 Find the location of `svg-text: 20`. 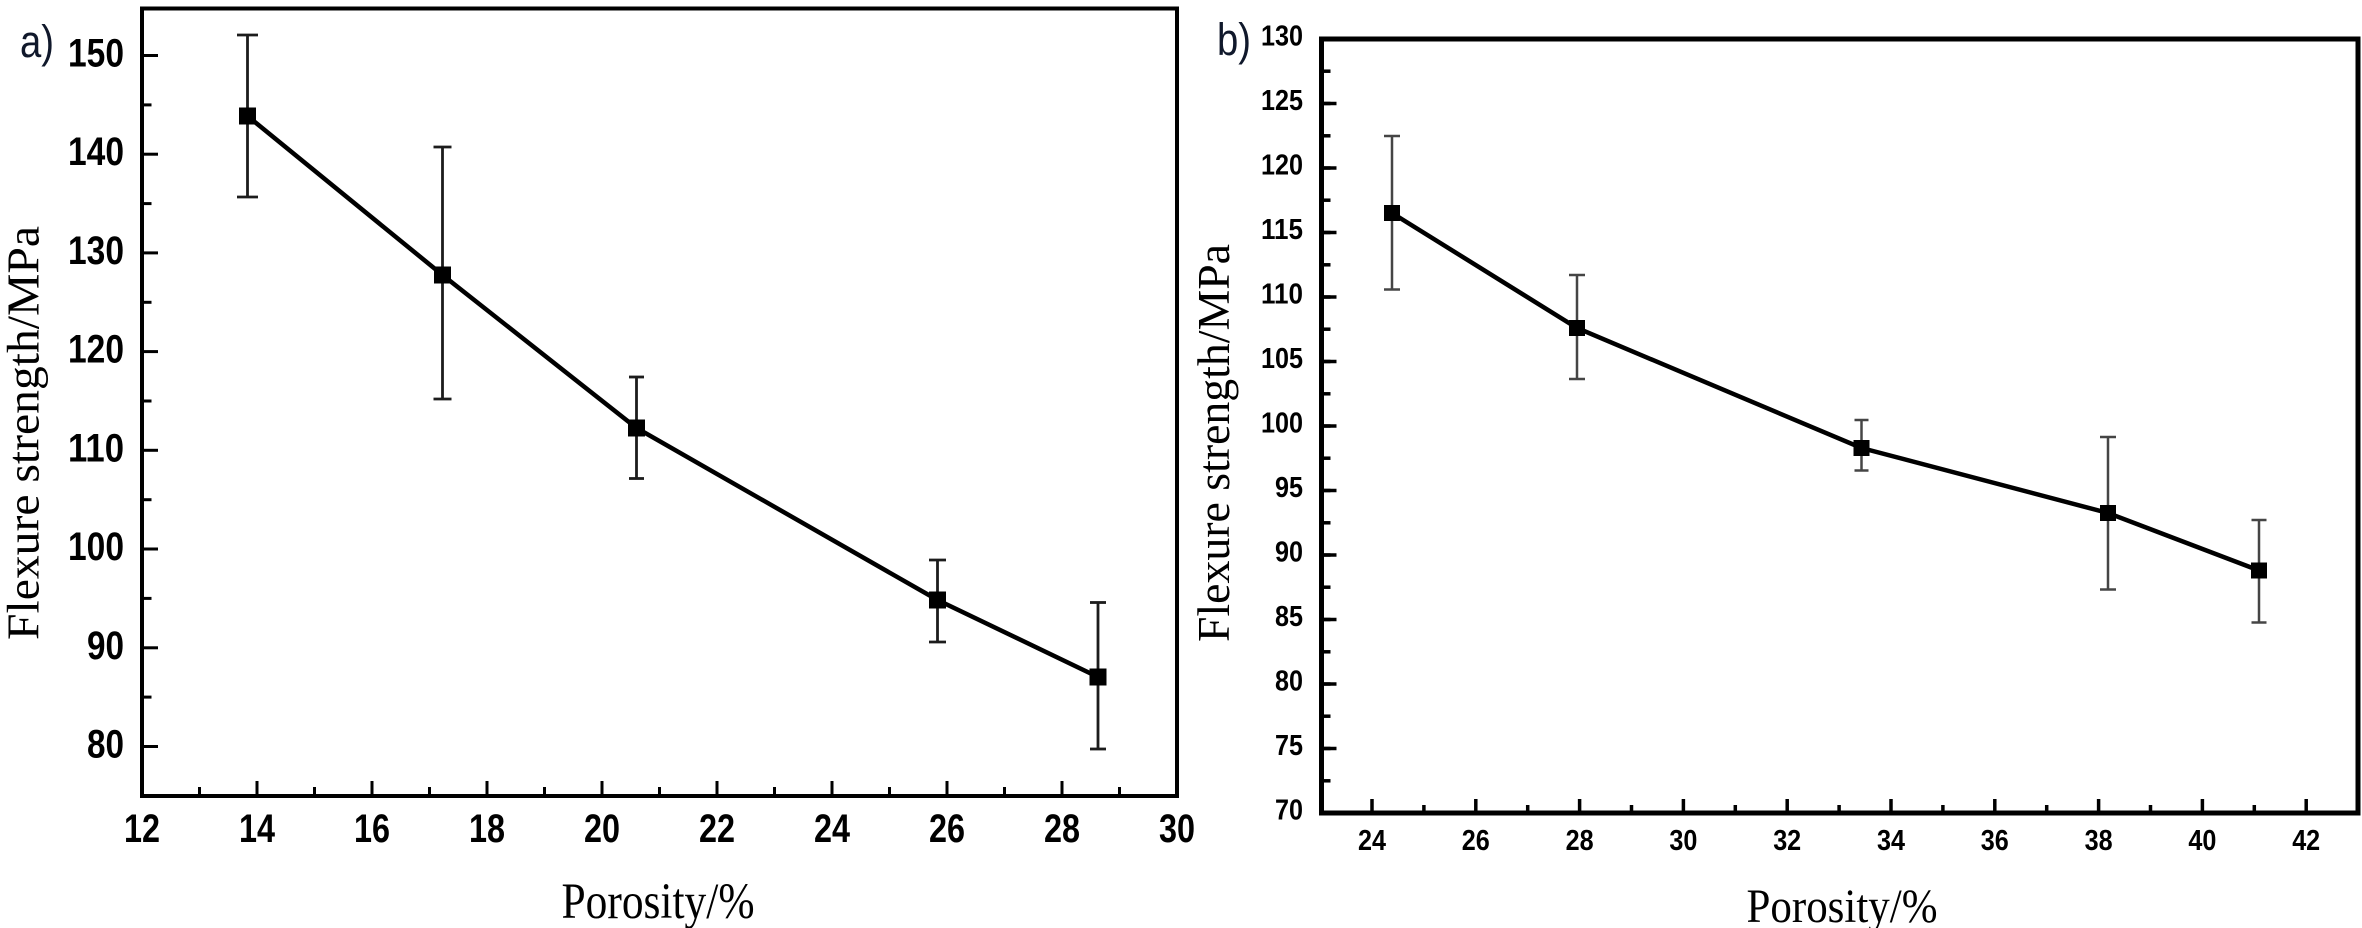

svg-text: 20 is located at coordinates (602, 829).